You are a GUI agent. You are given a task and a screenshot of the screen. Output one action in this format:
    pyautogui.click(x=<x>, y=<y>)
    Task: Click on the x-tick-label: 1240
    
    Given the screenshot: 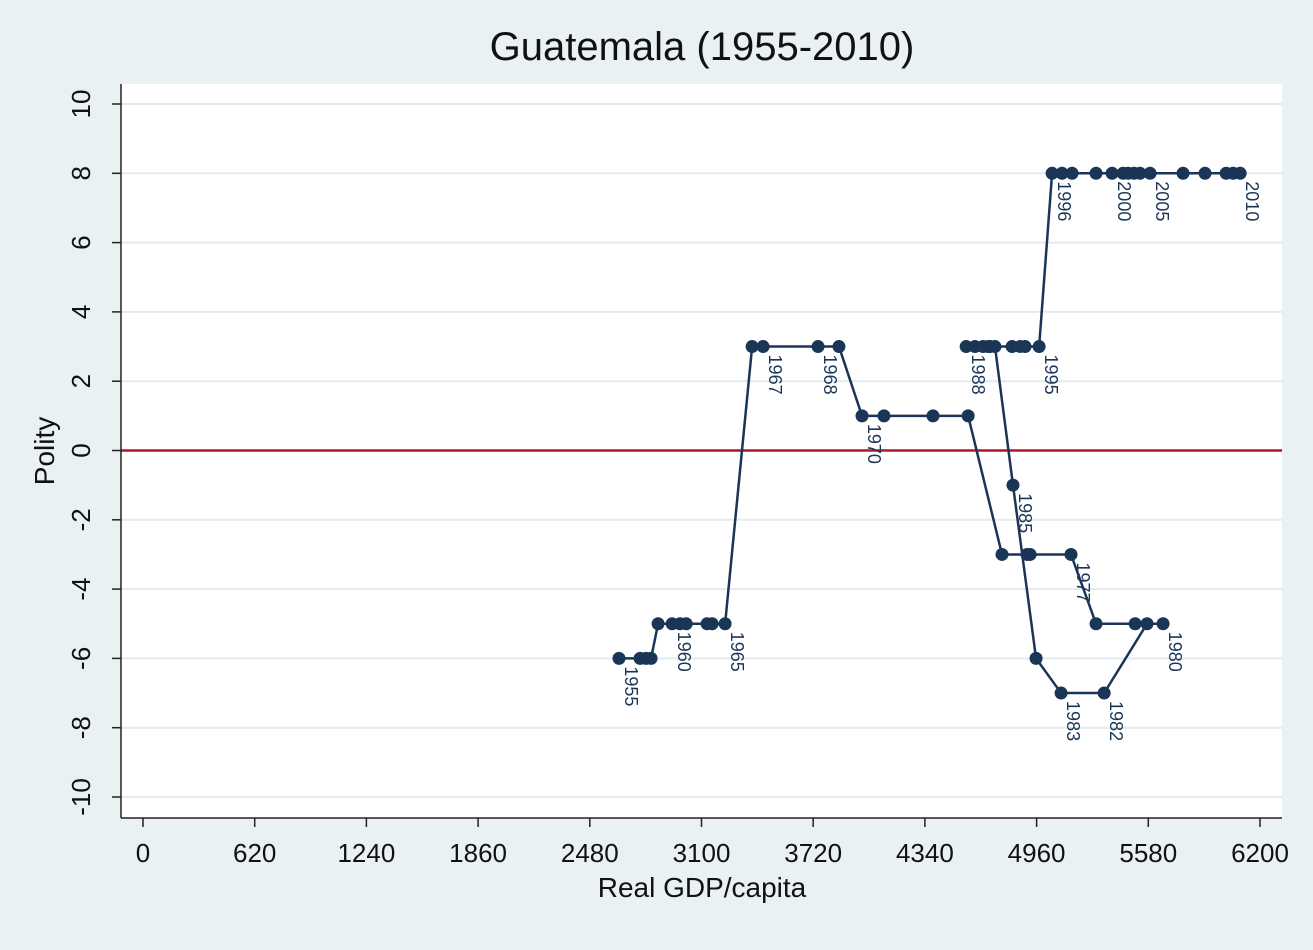 What is the action you would take?
    pyautogui.click(x=366, y=853)
    